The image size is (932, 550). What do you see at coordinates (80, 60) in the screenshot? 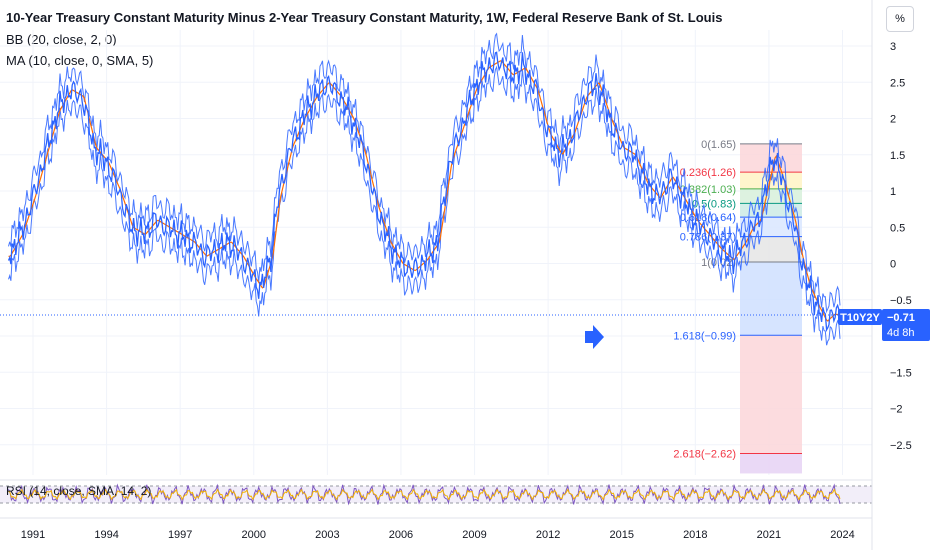
I see `ma-indicator-label: MA (10, close, 0, SMA, 5)` at bounding box center [80, 60].